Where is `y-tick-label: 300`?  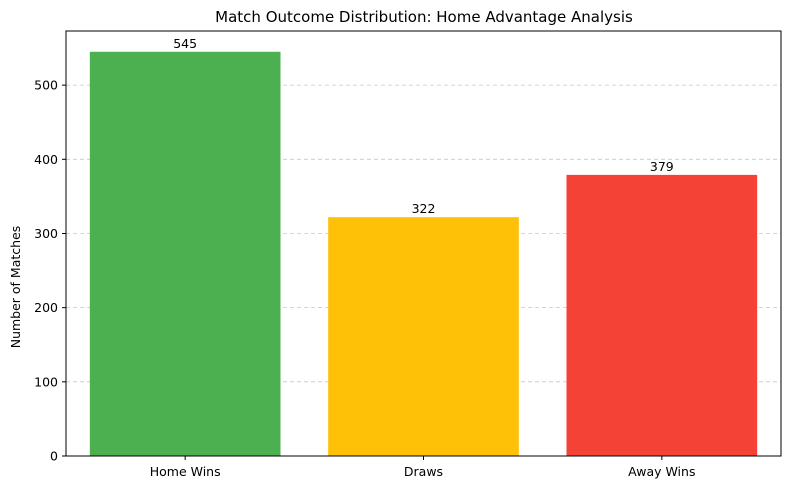 y-tick-label: 300 is located at coordinates (46, 233).